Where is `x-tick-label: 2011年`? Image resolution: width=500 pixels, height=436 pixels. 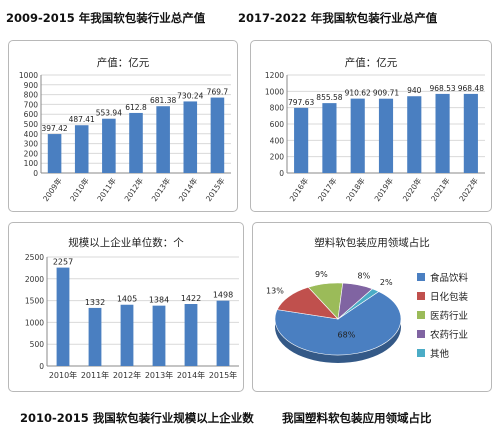 x-tick-label: 2011年 is located at coordinates (95, 375).